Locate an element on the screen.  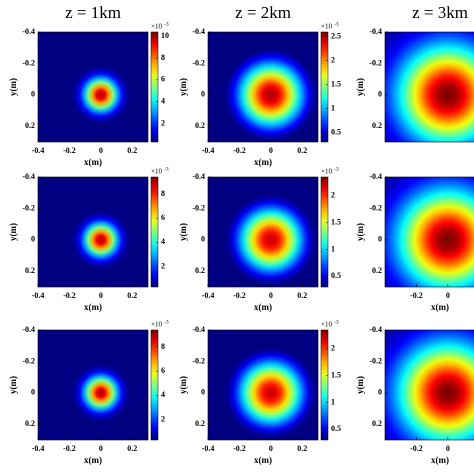
panel-title: z = 3km is located at coordinates (440, 12).